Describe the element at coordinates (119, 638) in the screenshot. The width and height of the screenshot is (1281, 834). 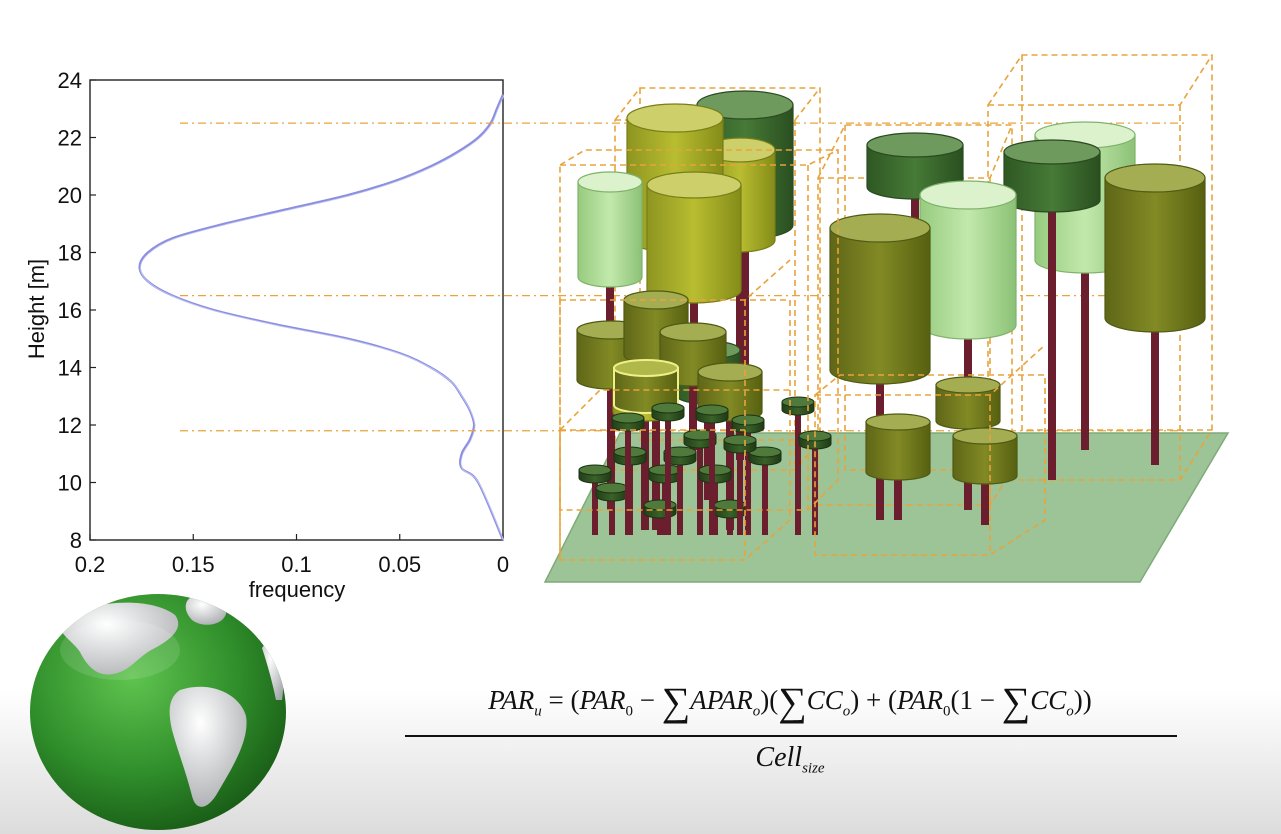
I see `continent-north-america` at that location.